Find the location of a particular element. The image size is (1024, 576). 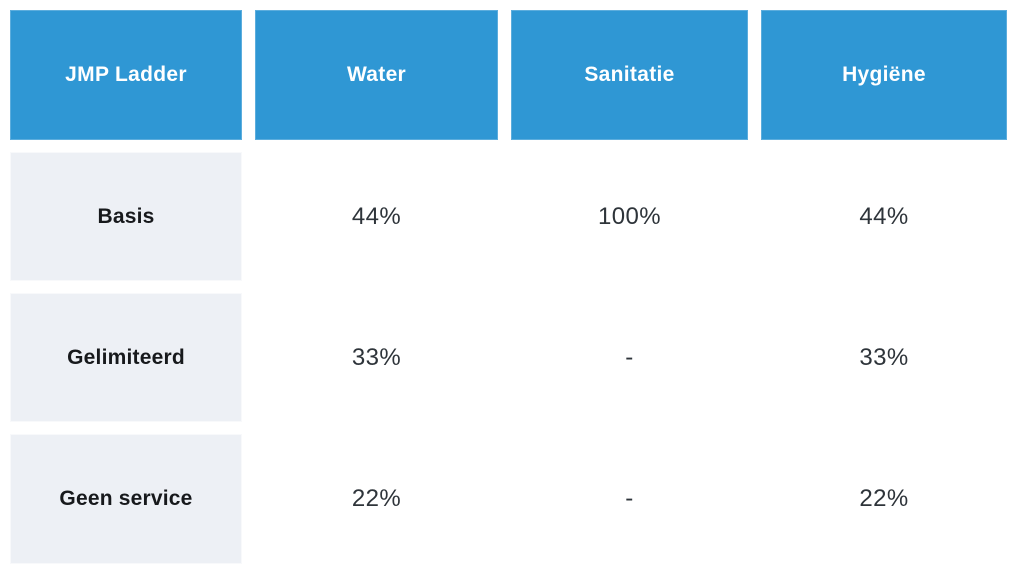

row-label-basis: Basis is located at coordinates (126, 216).